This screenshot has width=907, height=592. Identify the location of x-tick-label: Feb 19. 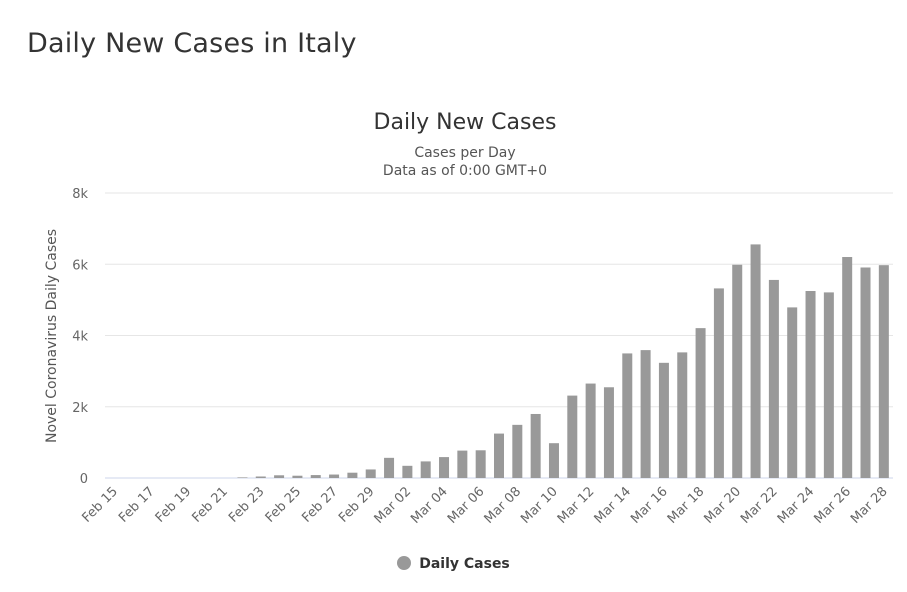
(174, 505).